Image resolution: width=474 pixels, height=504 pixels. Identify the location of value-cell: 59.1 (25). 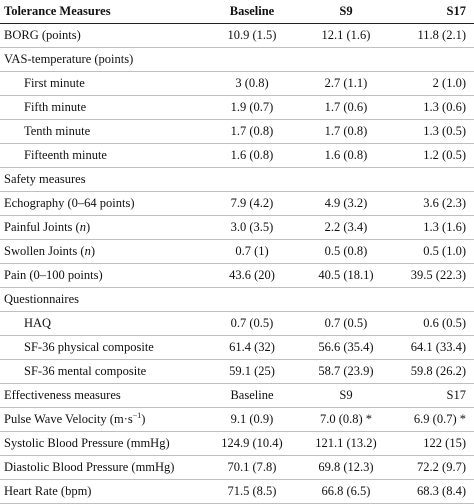
(252, 371).